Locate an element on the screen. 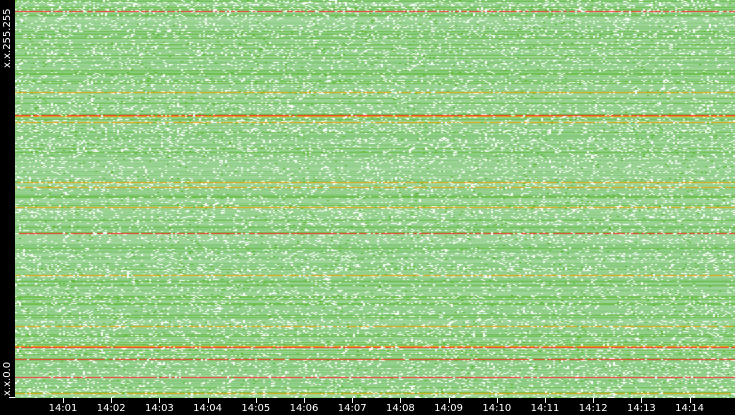 Image resolution: width=735 pixels, height=415 pixels. x-tick-label: 14:03 is located at coordinates (159, 408).